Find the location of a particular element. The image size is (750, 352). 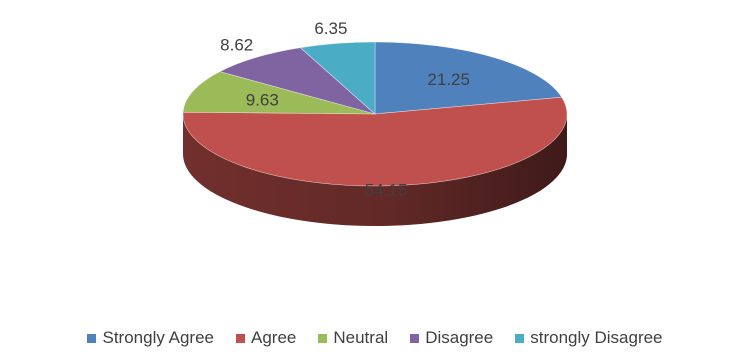

pie-slice-neutral is located at coordinates (279, 93).